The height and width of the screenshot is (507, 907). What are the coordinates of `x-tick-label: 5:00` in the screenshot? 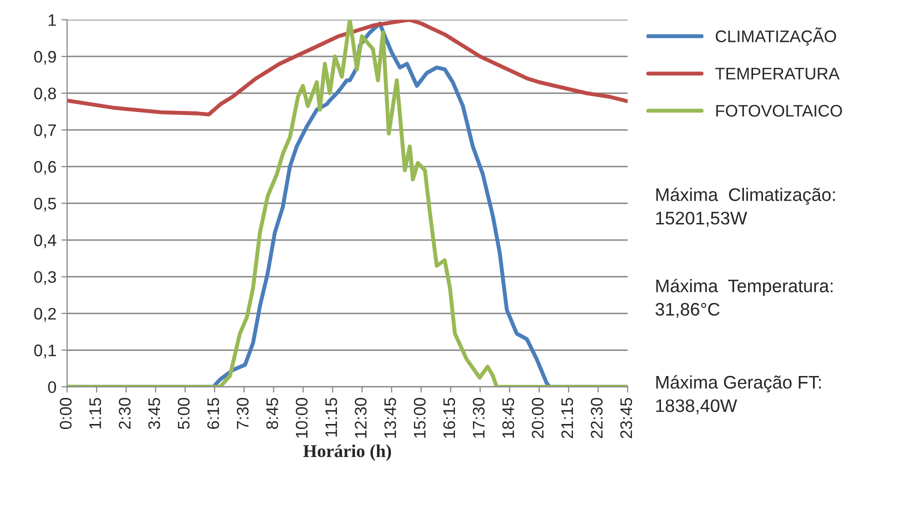 It's located at (184, 414).